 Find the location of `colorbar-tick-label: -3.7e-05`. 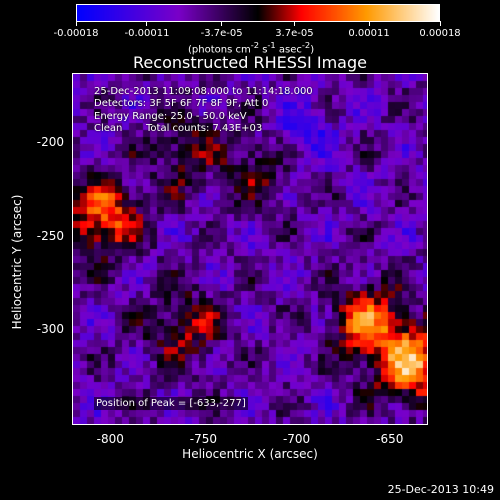

colorbar-tick-label: -3.7e-05 is located at coordinates (221, 33).